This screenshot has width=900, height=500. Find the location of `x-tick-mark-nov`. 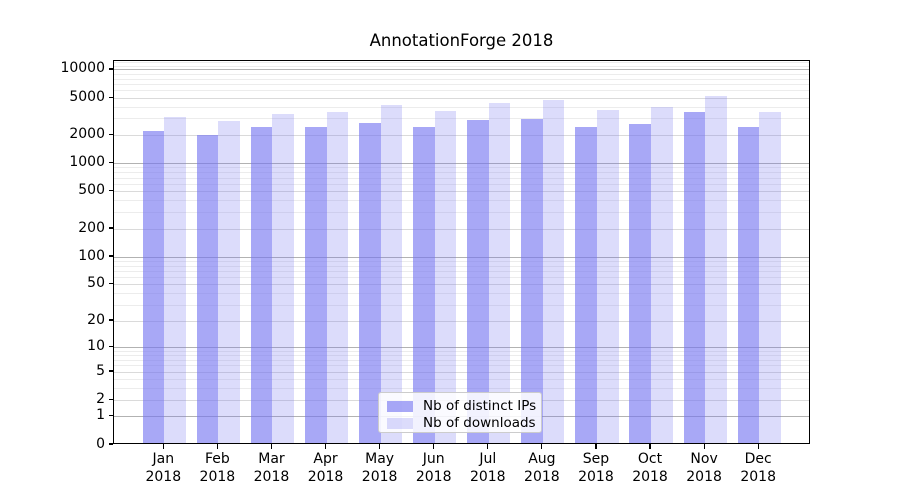

x-tick-mark-nov is located at coordinates (704, 446).